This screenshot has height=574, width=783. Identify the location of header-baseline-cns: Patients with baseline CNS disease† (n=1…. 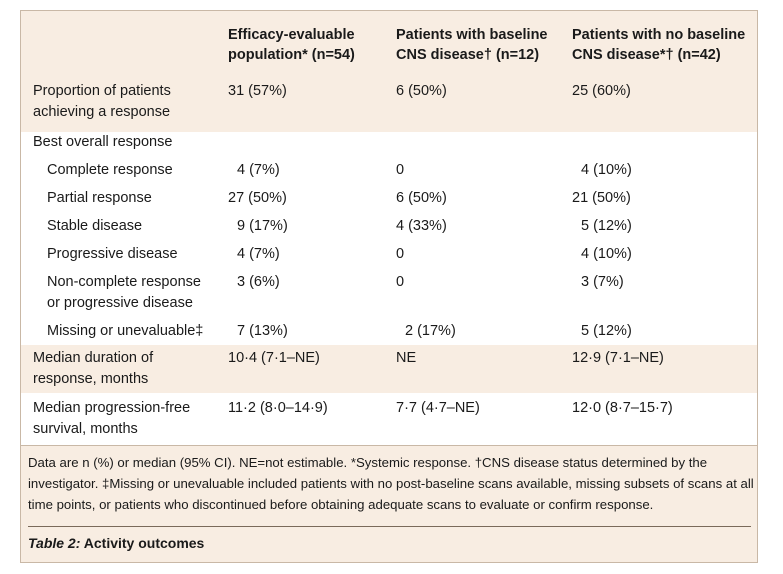
(472, 45).